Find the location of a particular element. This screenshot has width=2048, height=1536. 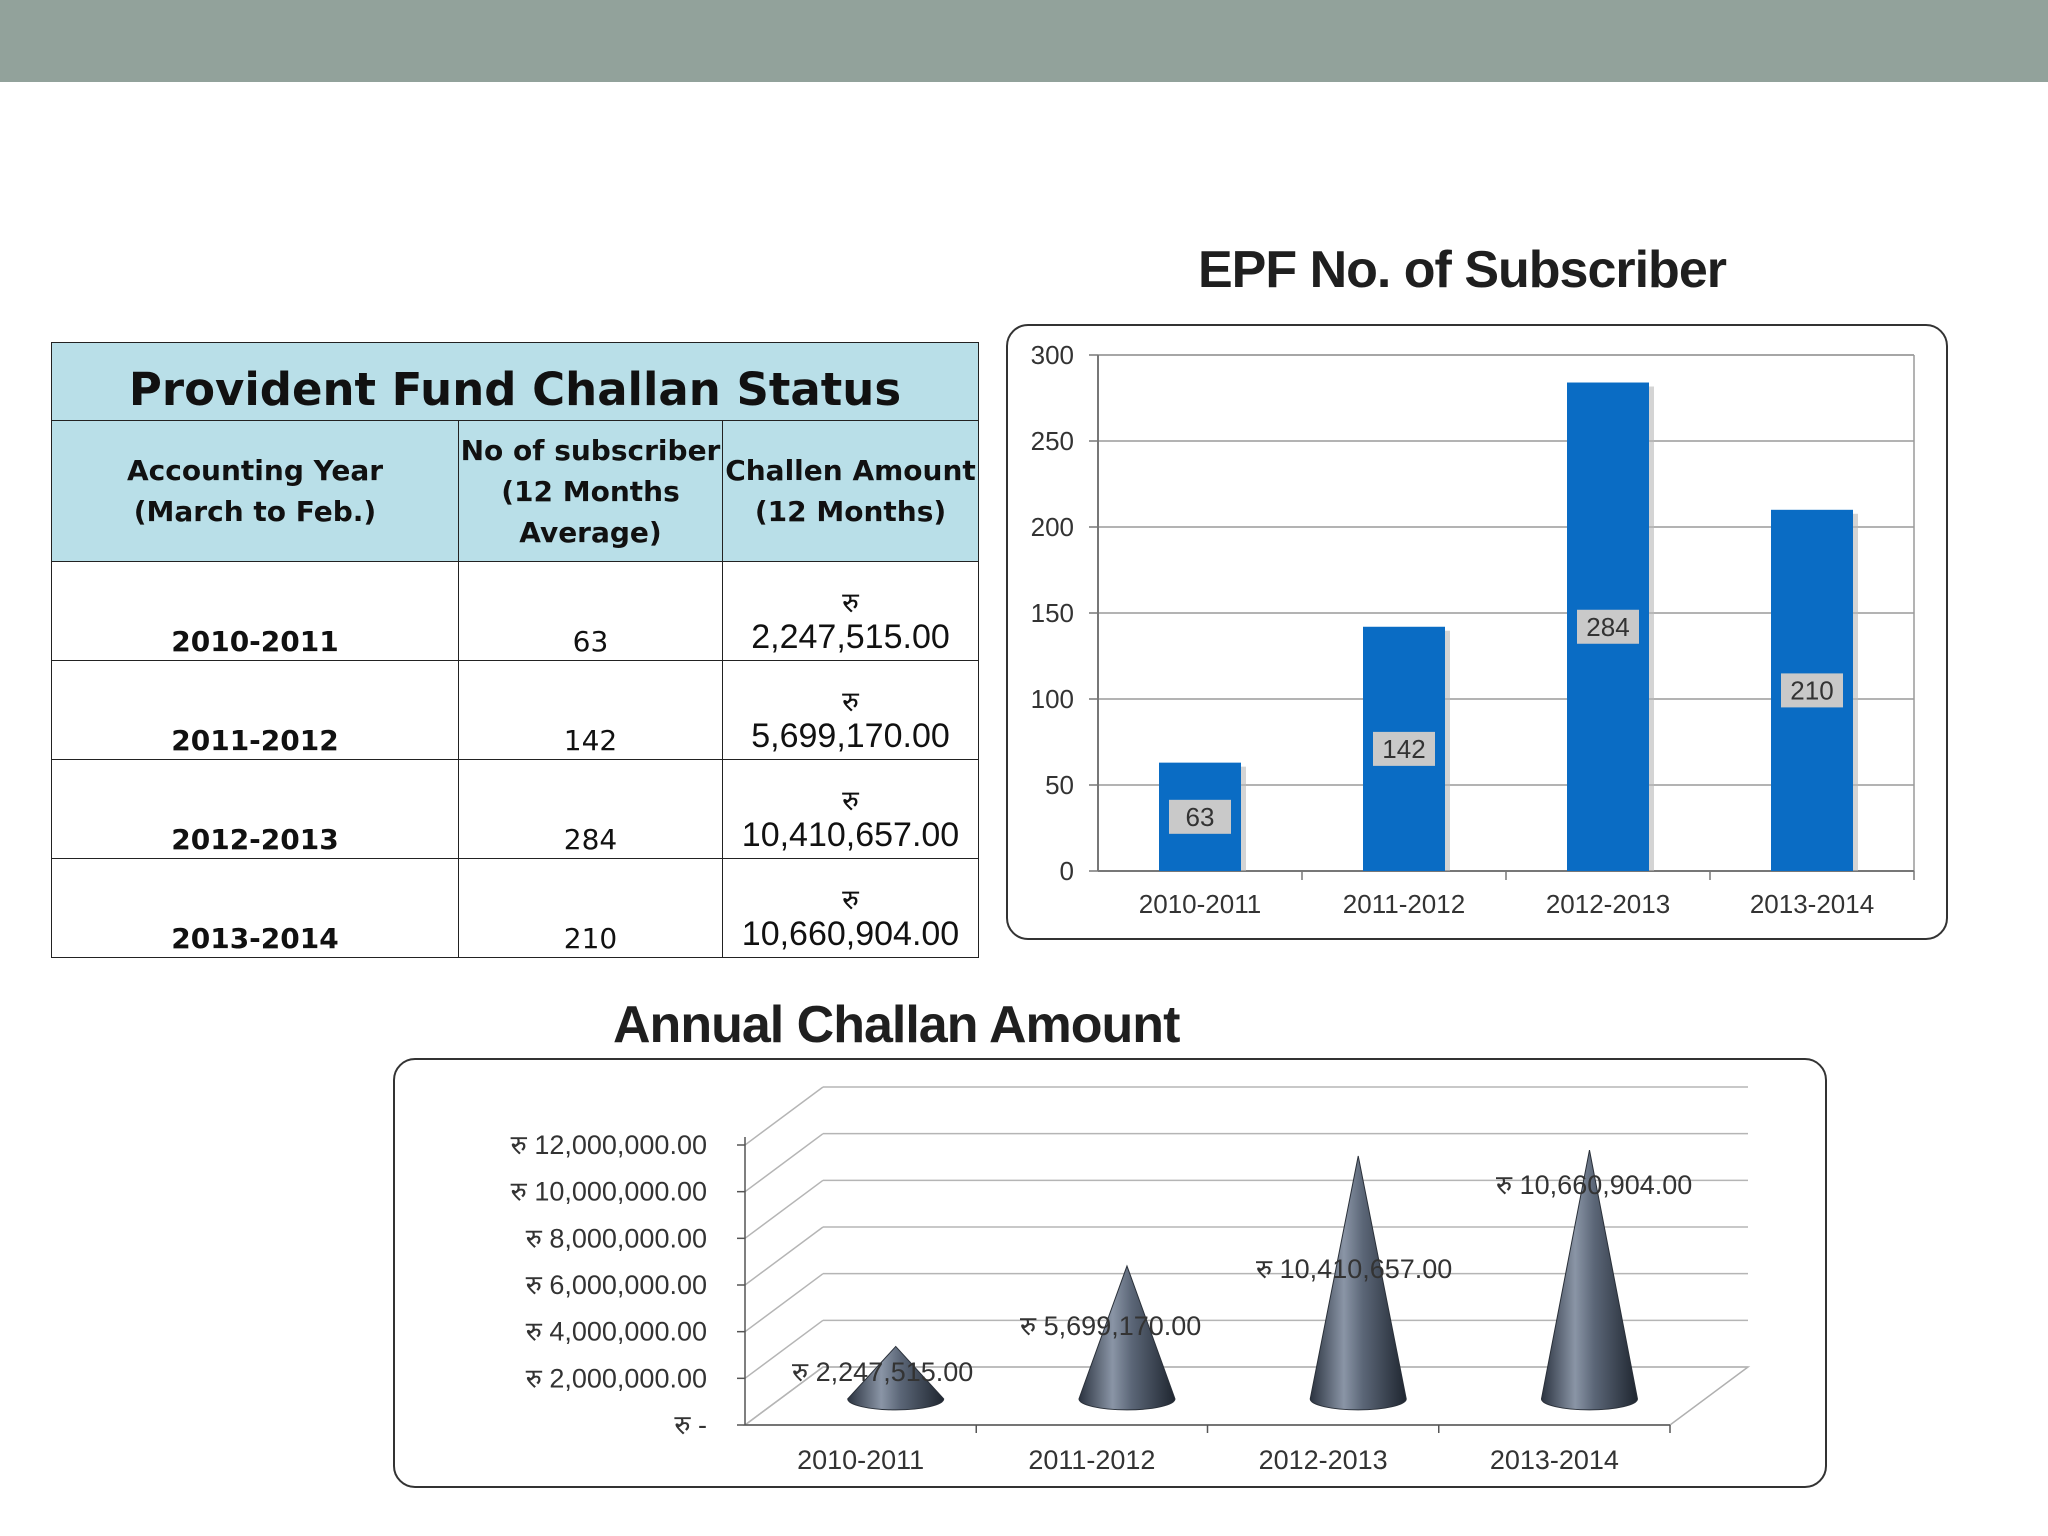

amount-cell: रु 2,247,515.00 is located at coordinates (850, 611).